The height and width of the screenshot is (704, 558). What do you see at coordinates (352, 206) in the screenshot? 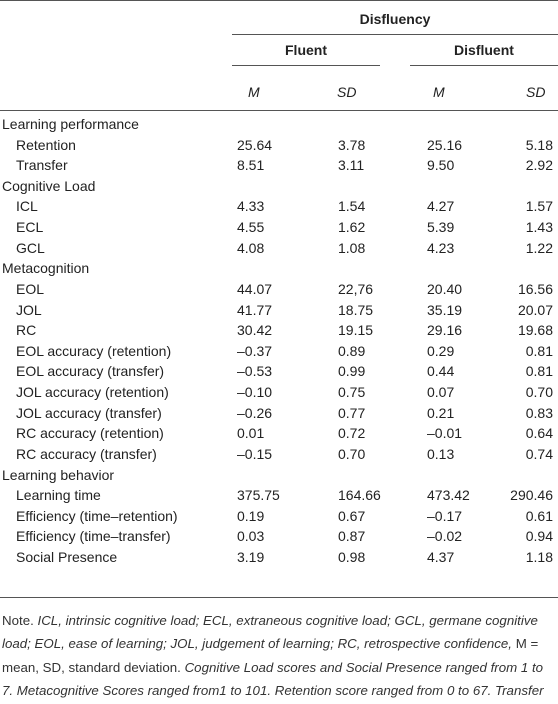
I see `cell-value: 1.54` at bounding box center [352, 206].